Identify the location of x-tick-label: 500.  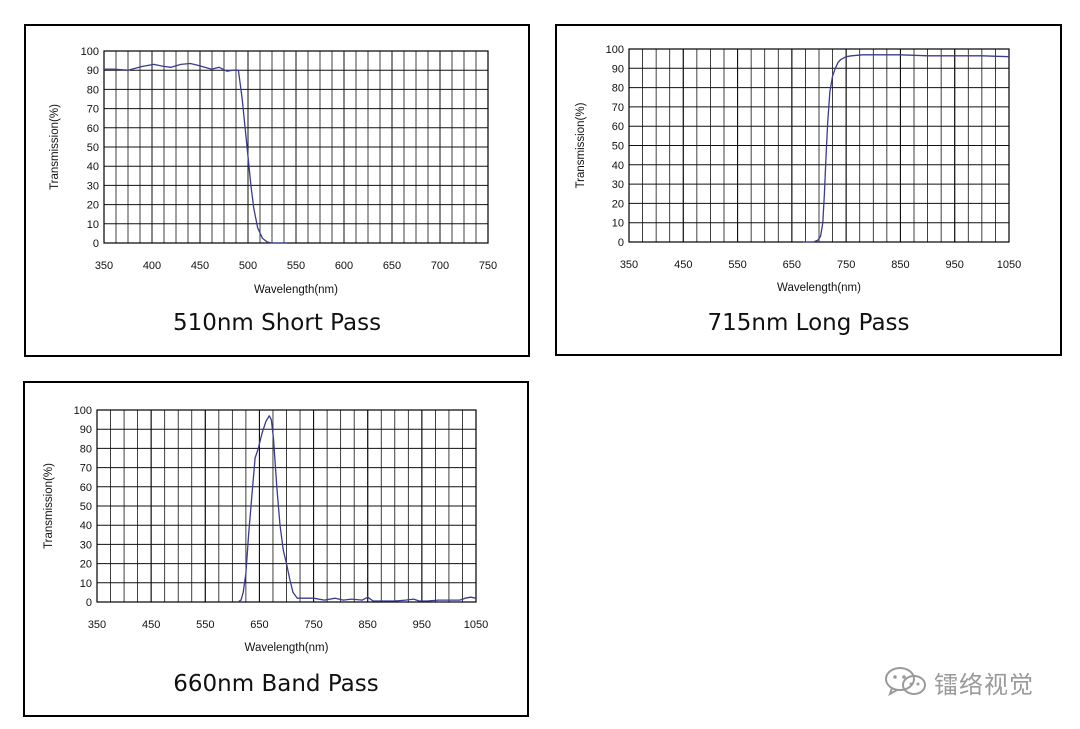
(248, 266).